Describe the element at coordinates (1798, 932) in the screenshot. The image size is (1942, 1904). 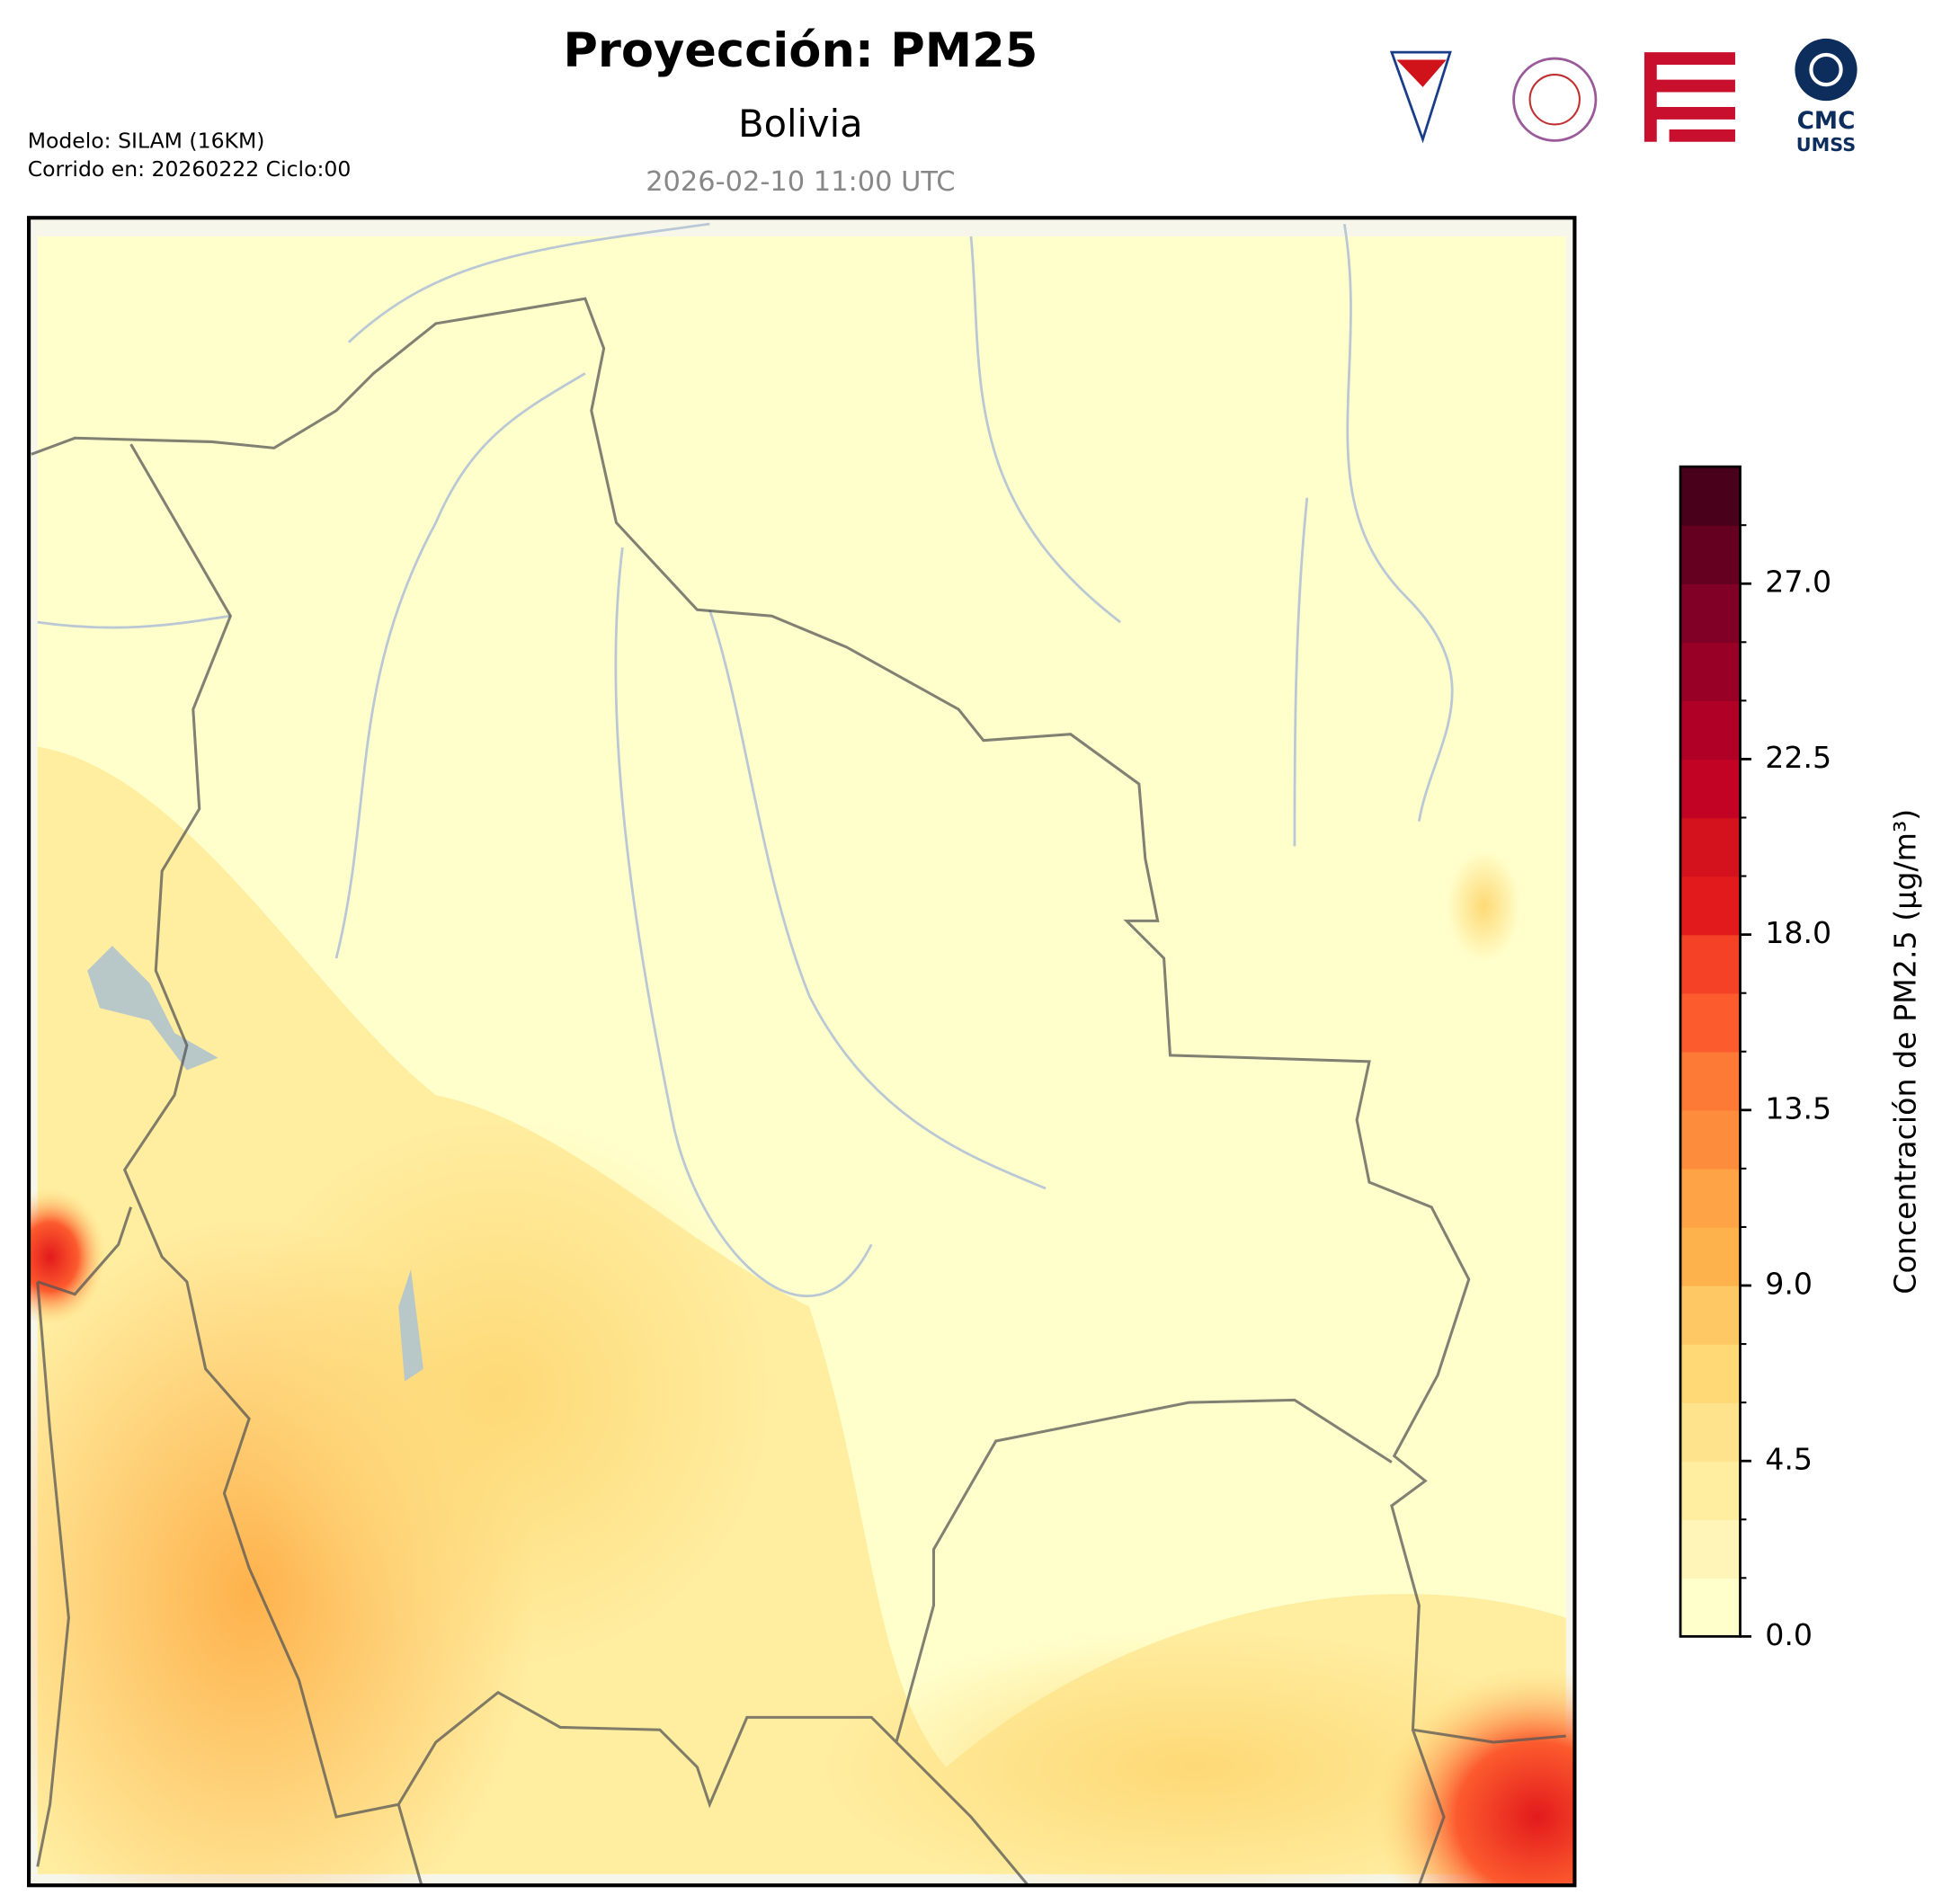
I see `colorbar-tick-label: 18.0` at that location.